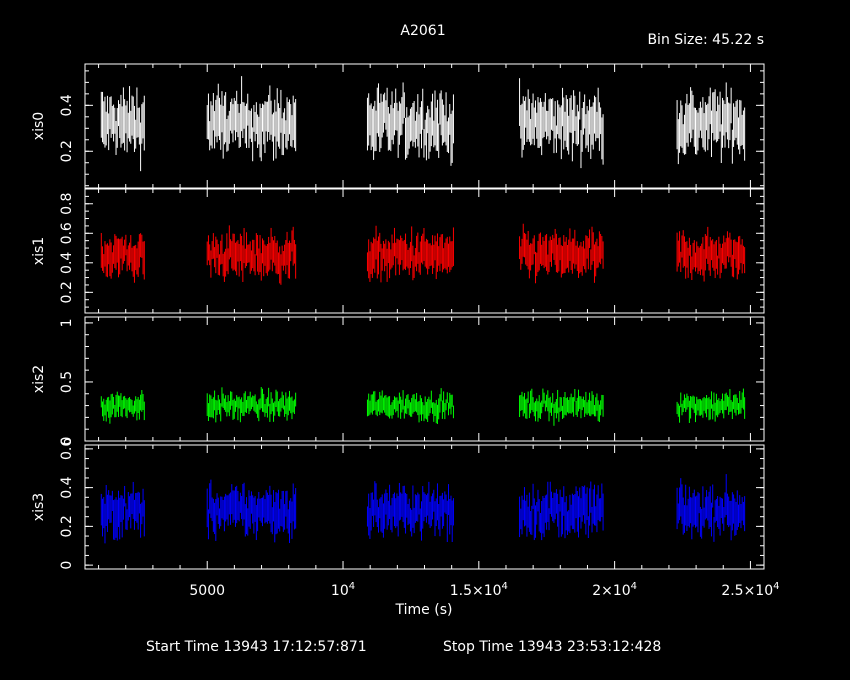  I want to click on x-tick-label: 104, so click(343, 590).